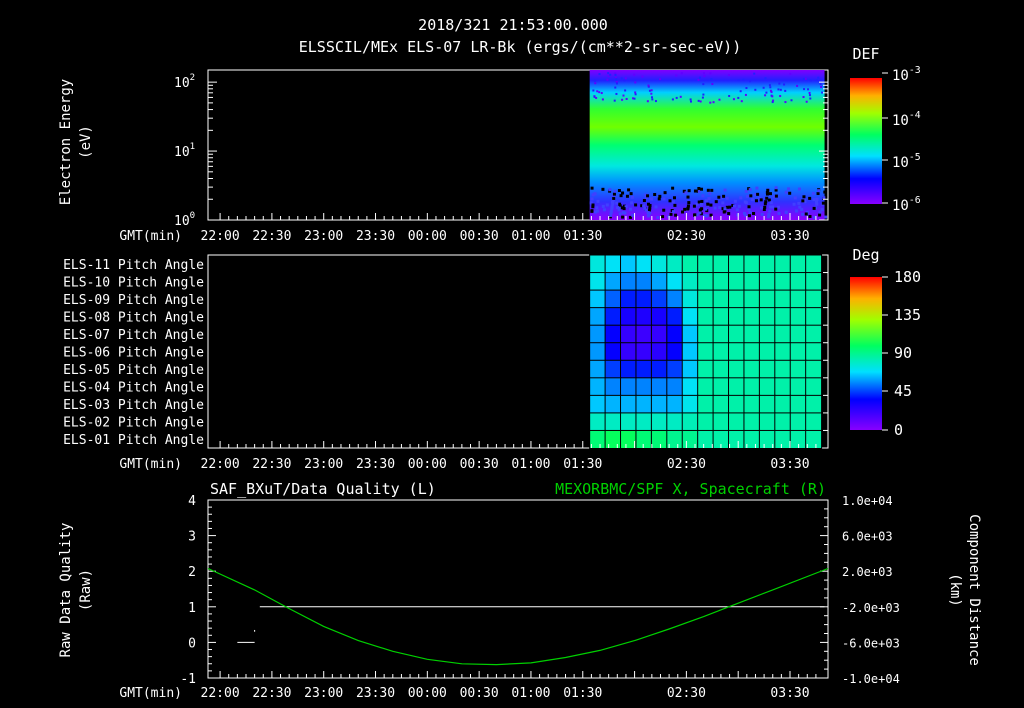 The height and width of the screenshot is (708, 1024). What do you see at coordinates (184, 151) in the screenshot?
I see `energy-tick-label: 101` at bounding box center [184, 151].